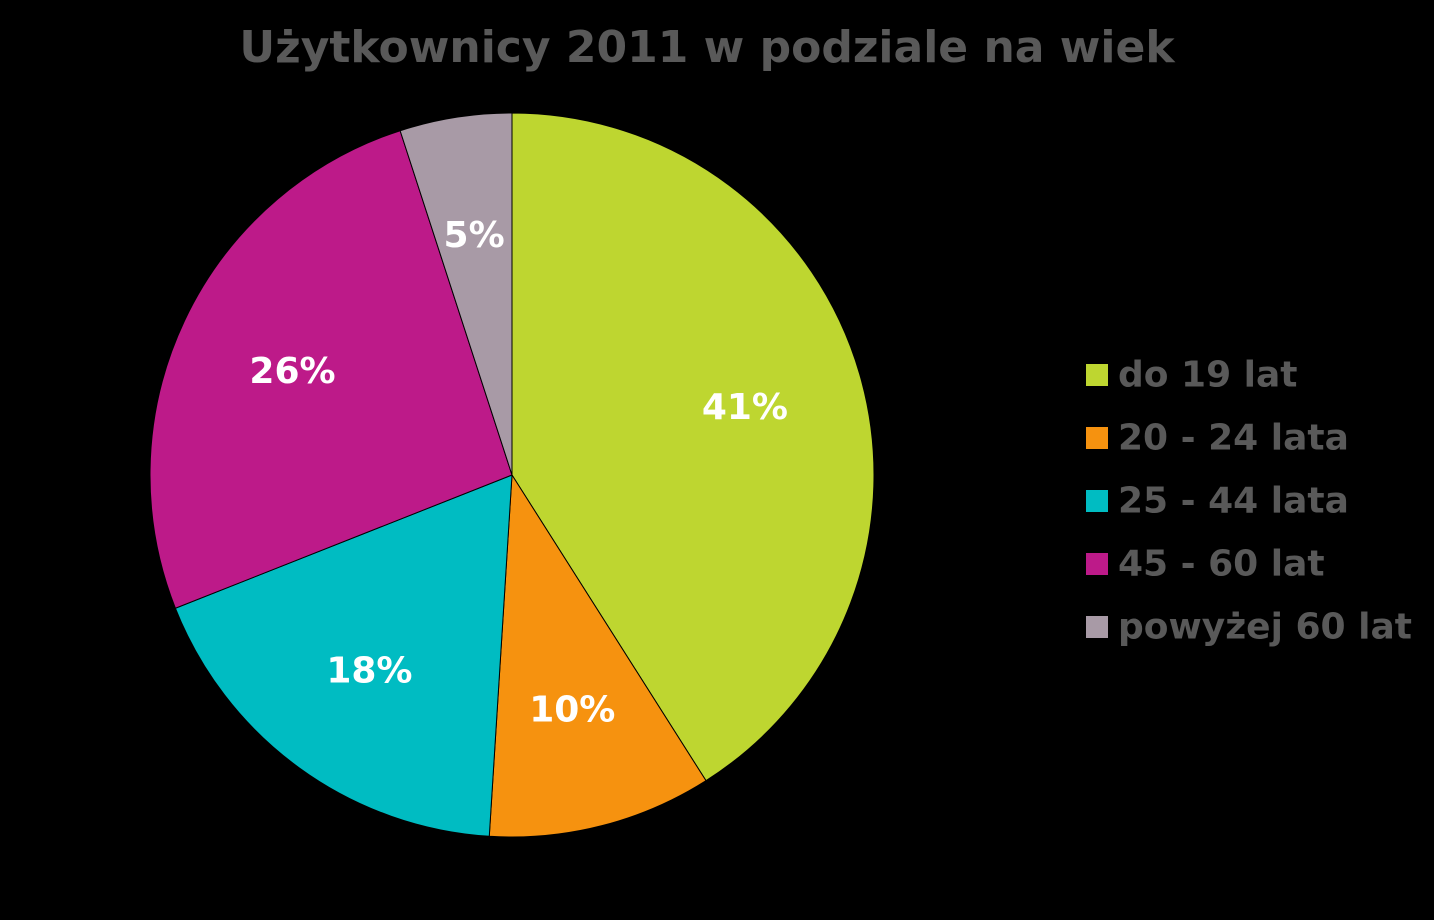 This screenshot has width=1434, height=920. What do you see at coordinates (597, 655) in the screenshot?
I see `pie-slice-20-24-lata` at bounding box center [597, 655].